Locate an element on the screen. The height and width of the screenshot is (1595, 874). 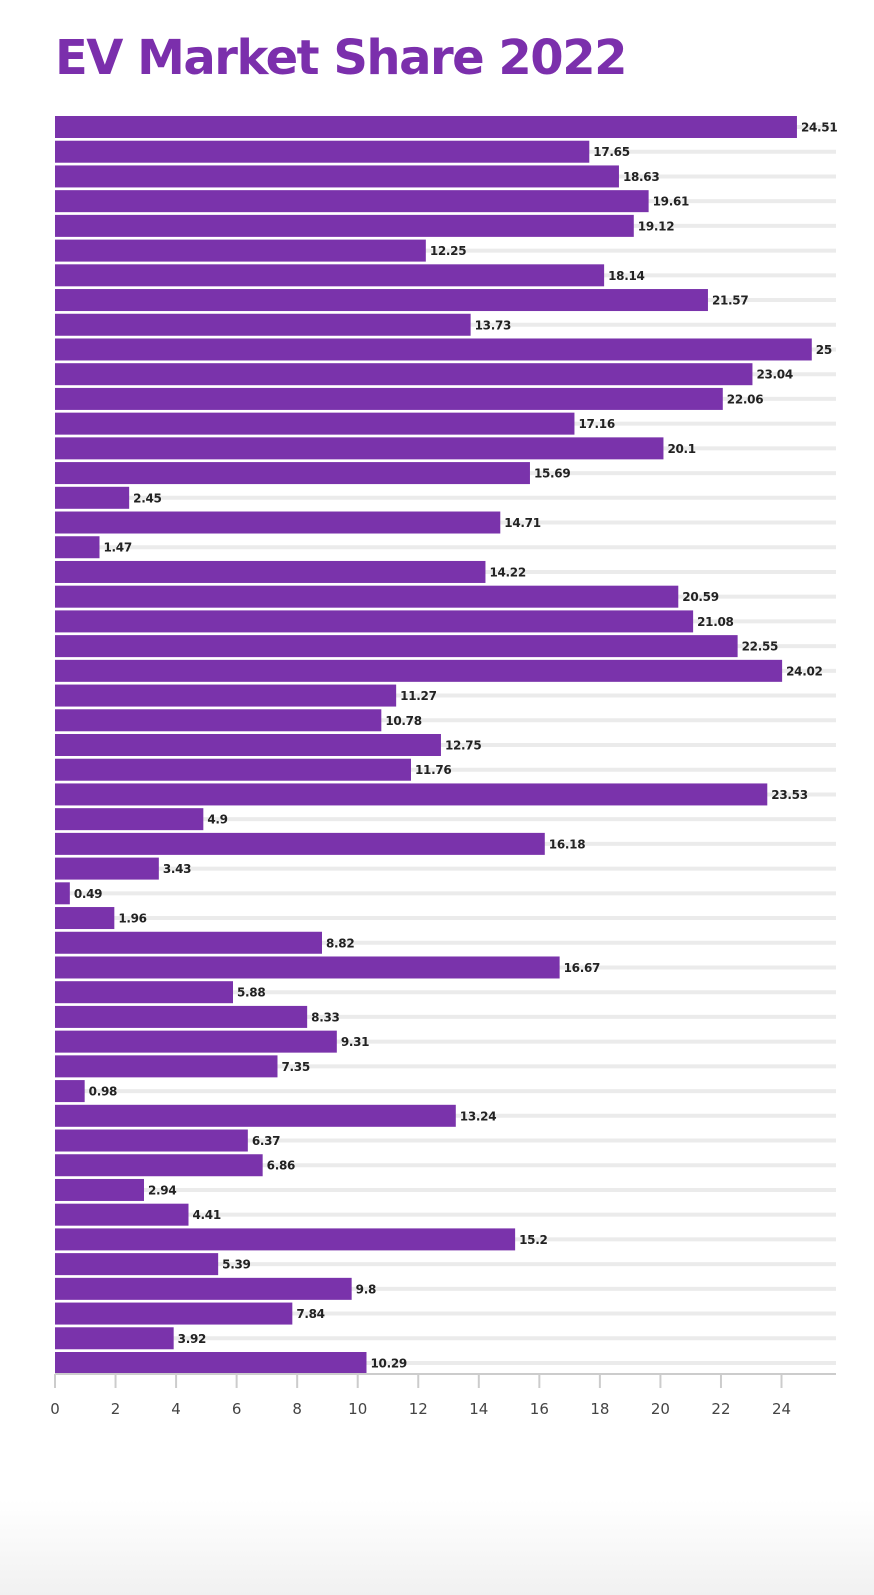
bar-value-label: 13.73 is located at coordinates (493, 325).